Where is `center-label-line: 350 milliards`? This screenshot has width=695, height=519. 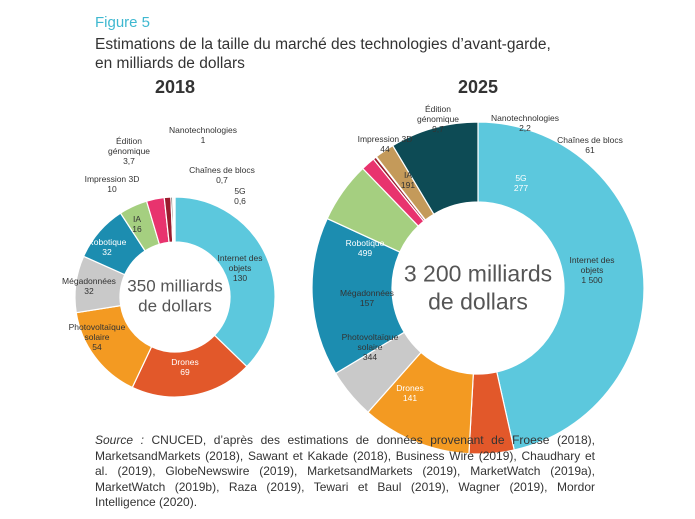 center-label-line: 350 milliards is located at coordinates (175, 286).